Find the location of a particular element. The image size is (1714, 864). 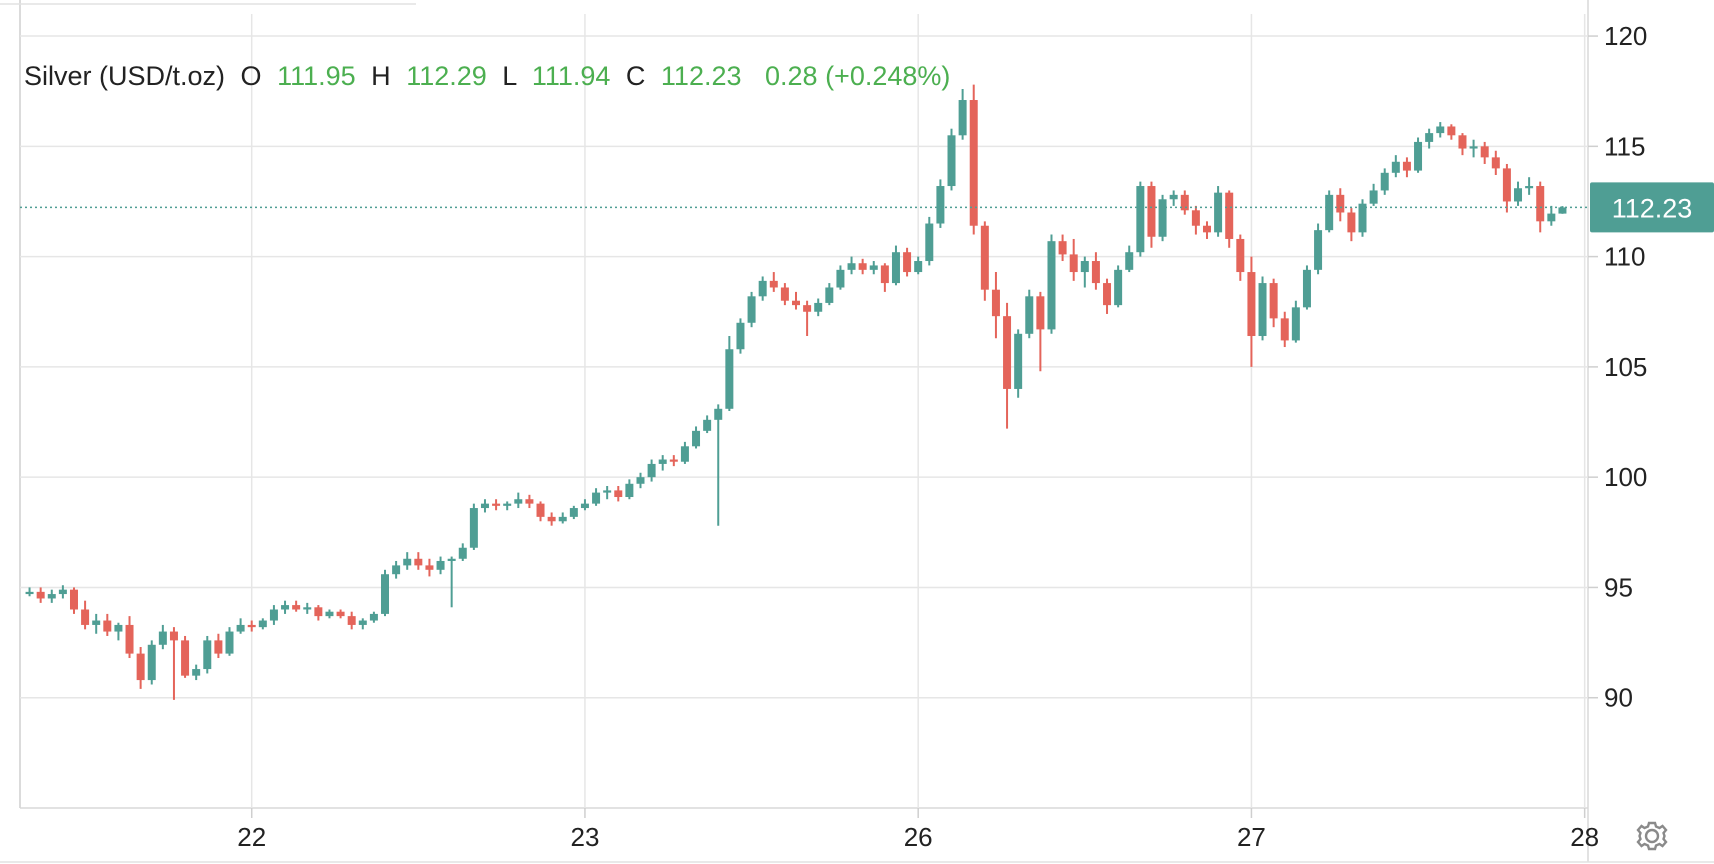

legend-high-label: H is located at coordinates (381, 76).